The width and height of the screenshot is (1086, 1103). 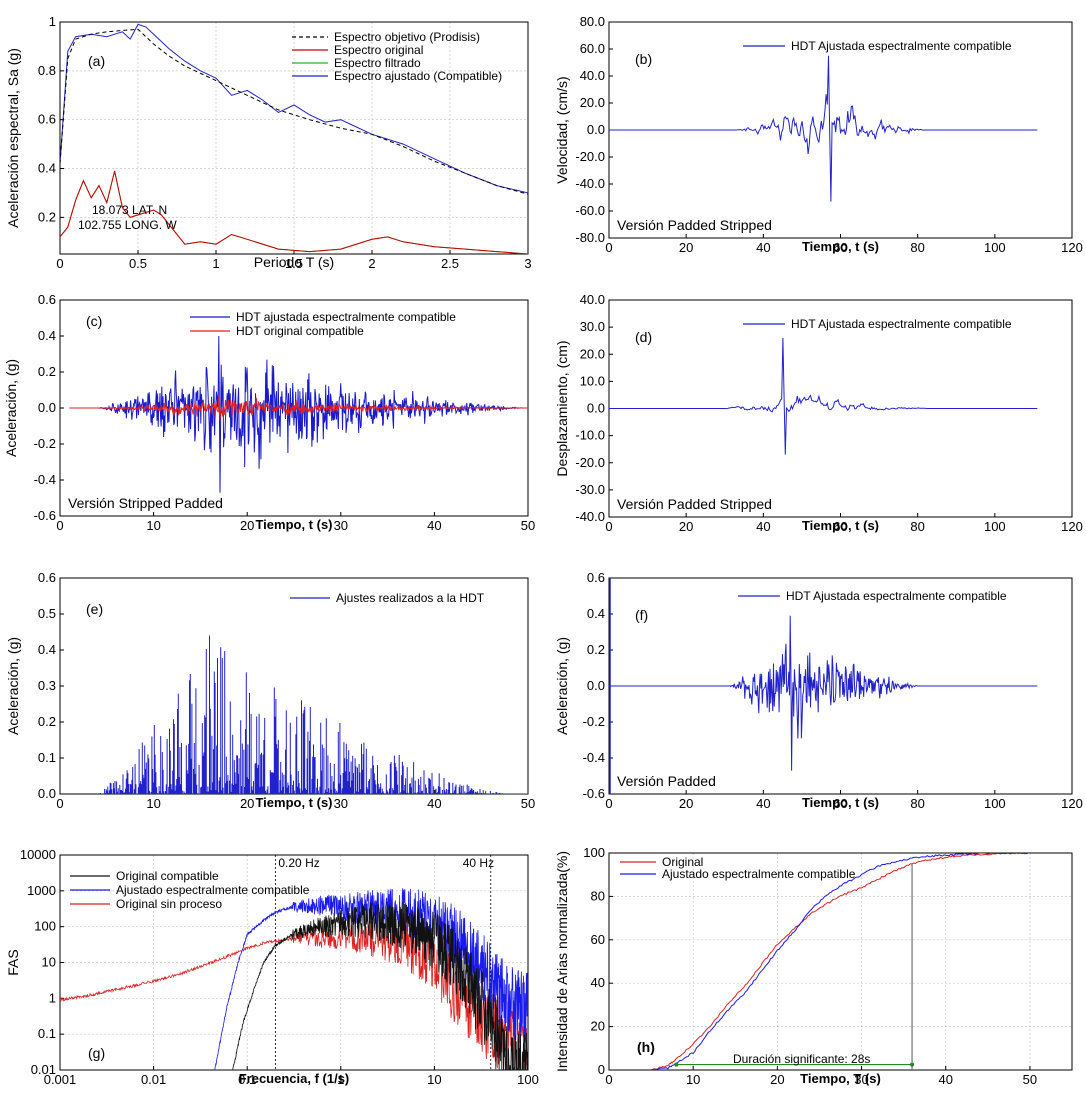 I want to click on x-axis-label: Tiempo, T (s), so click(x=840, y=1078).